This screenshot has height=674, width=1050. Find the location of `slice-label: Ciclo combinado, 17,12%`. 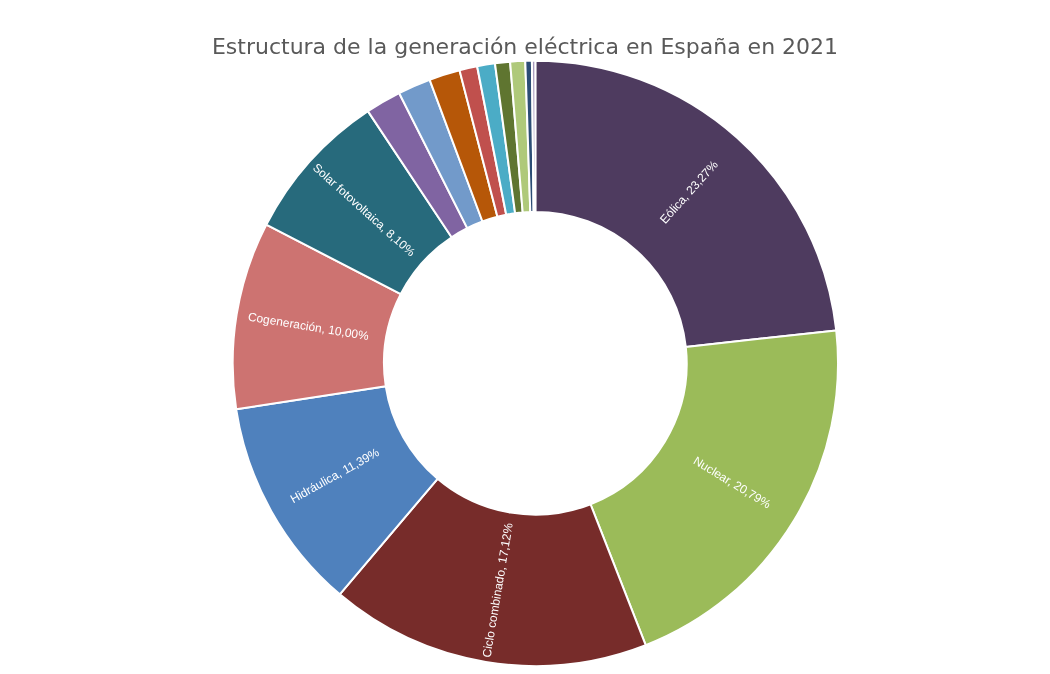

slice-label: Ciclo combinado, 17,12% is located at coordinates (497, 590).